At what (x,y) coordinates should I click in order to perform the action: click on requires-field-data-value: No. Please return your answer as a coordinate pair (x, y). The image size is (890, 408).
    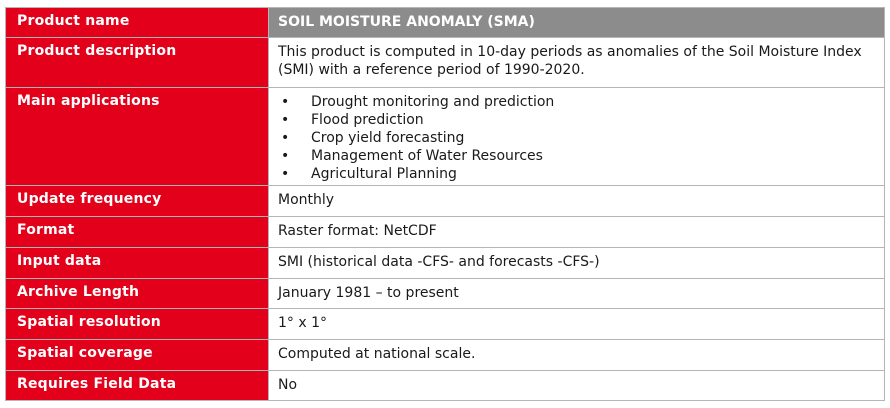
    Looking at the image, I should click on (576, 385).